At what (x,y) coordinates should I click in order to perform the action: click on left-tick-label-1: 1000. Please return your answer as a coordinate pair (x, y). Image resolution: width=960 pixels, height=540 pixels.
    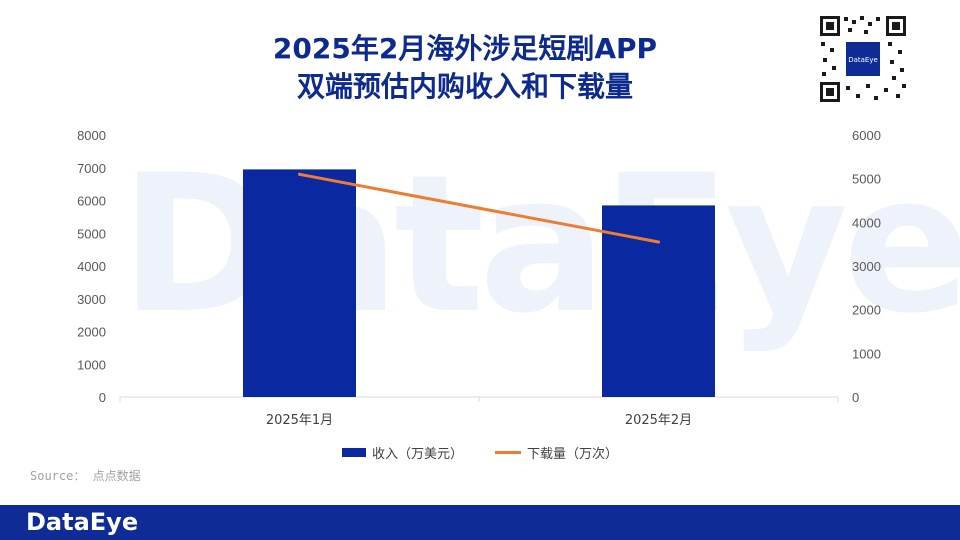
    Looking at the image, I should click on (91, 364).